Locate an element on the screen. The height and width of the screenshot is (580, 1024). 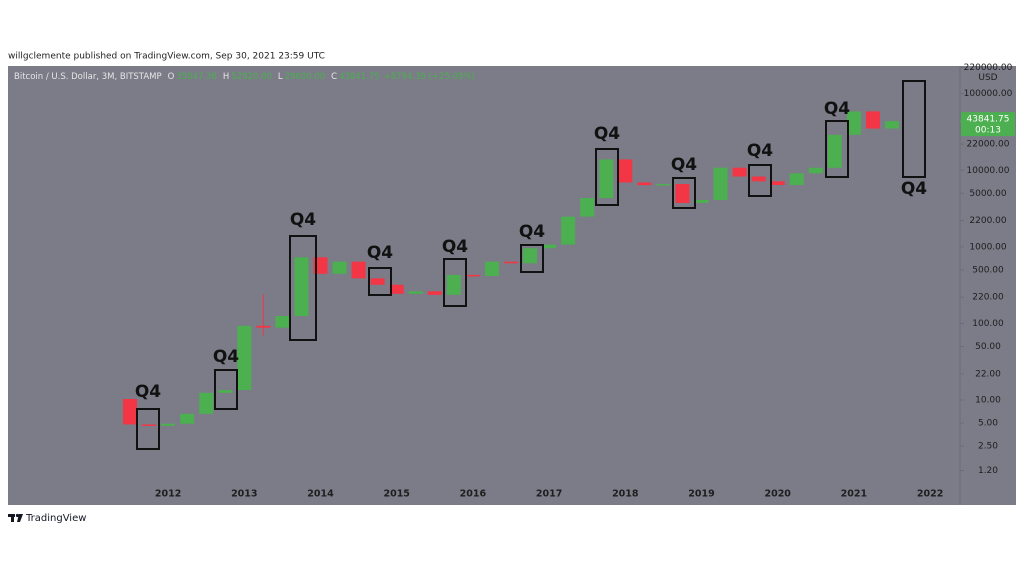
y-tick-label: 10.00 is located at coordinates (988, 401).